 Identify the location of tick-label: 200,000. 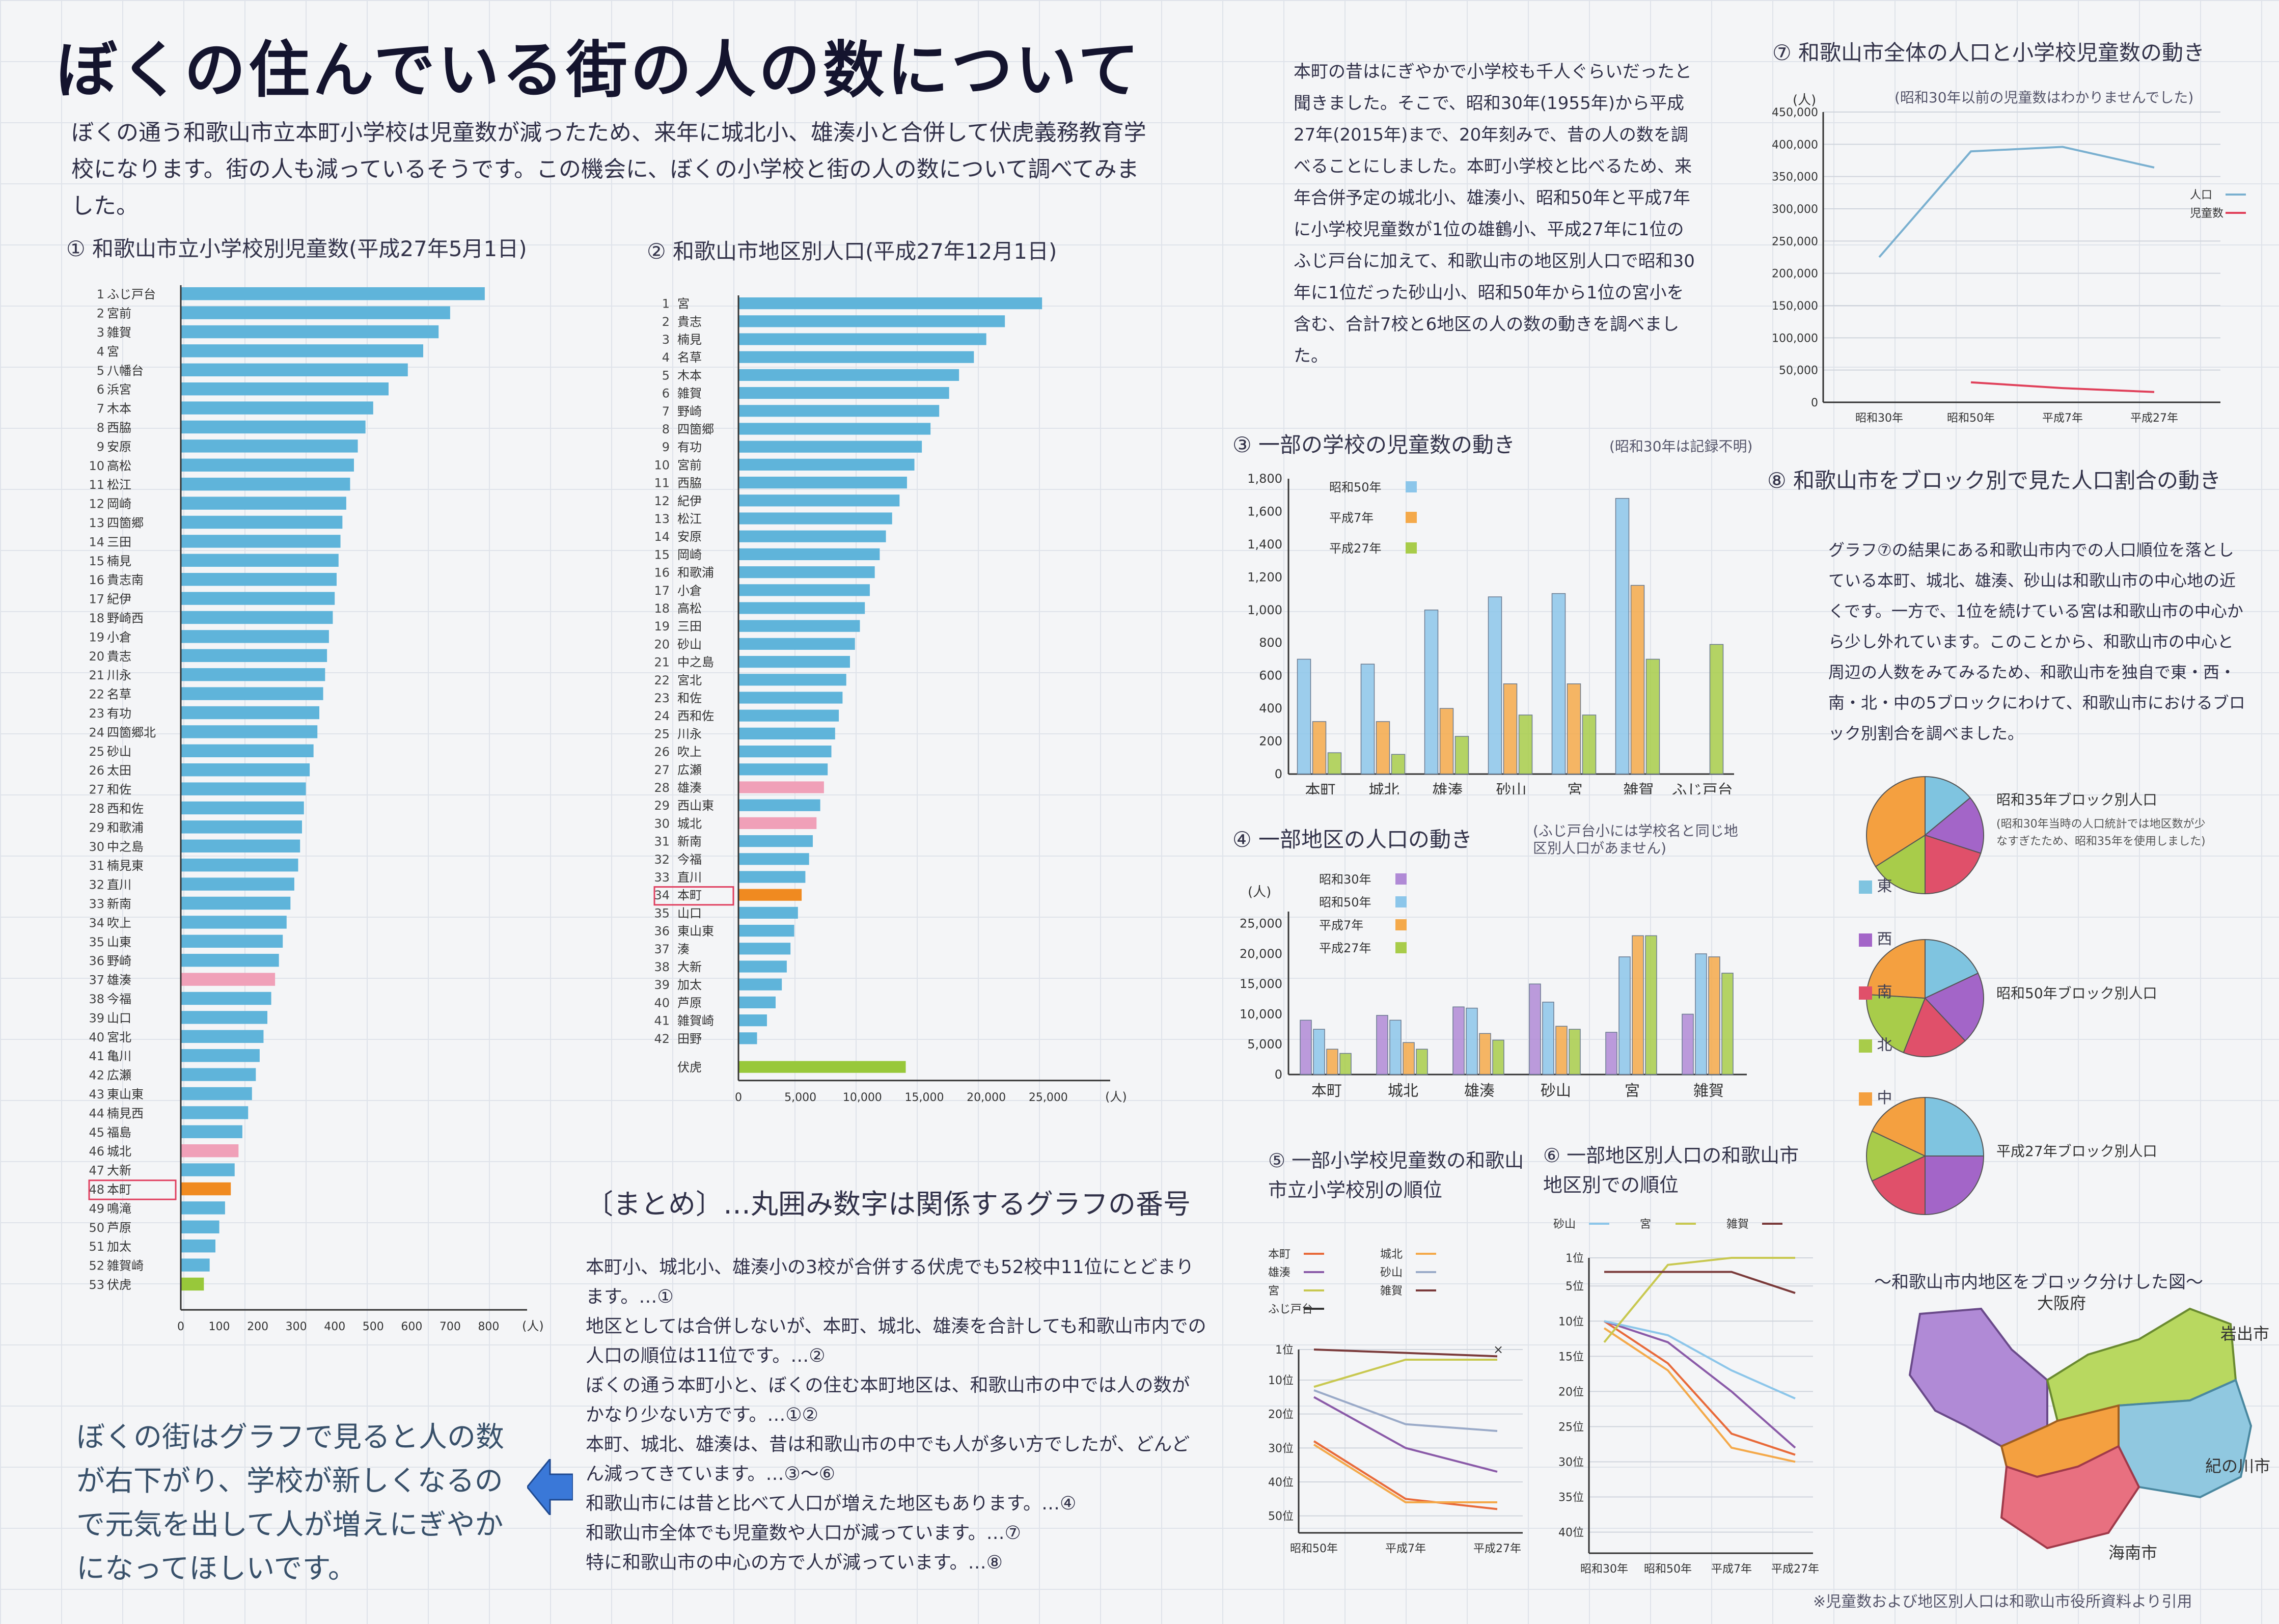
(1795, 274).